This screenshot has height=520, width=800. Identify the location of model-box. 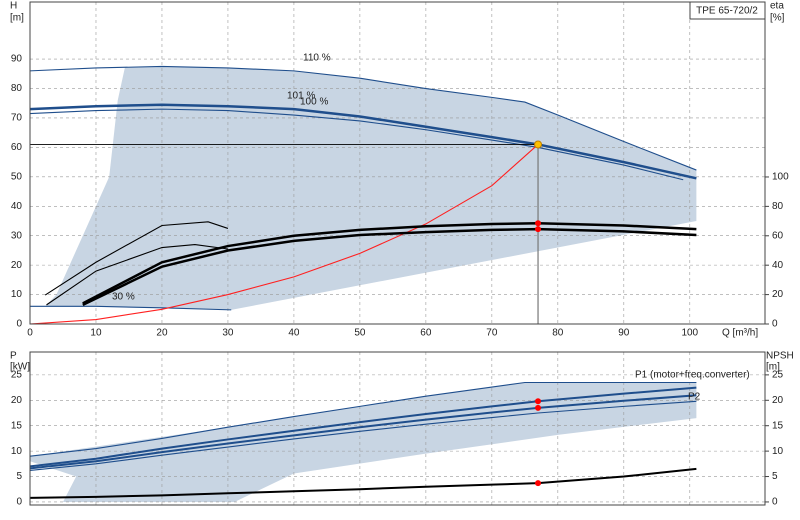
(727, 10).